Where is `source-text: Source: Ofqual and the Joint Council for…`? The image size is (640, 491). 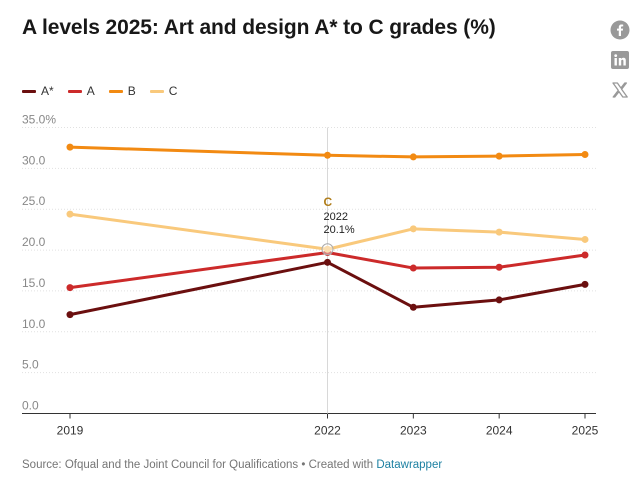 source-text: Source: Ofqual and the Joint Council for… is located at coordinates (160, 465).